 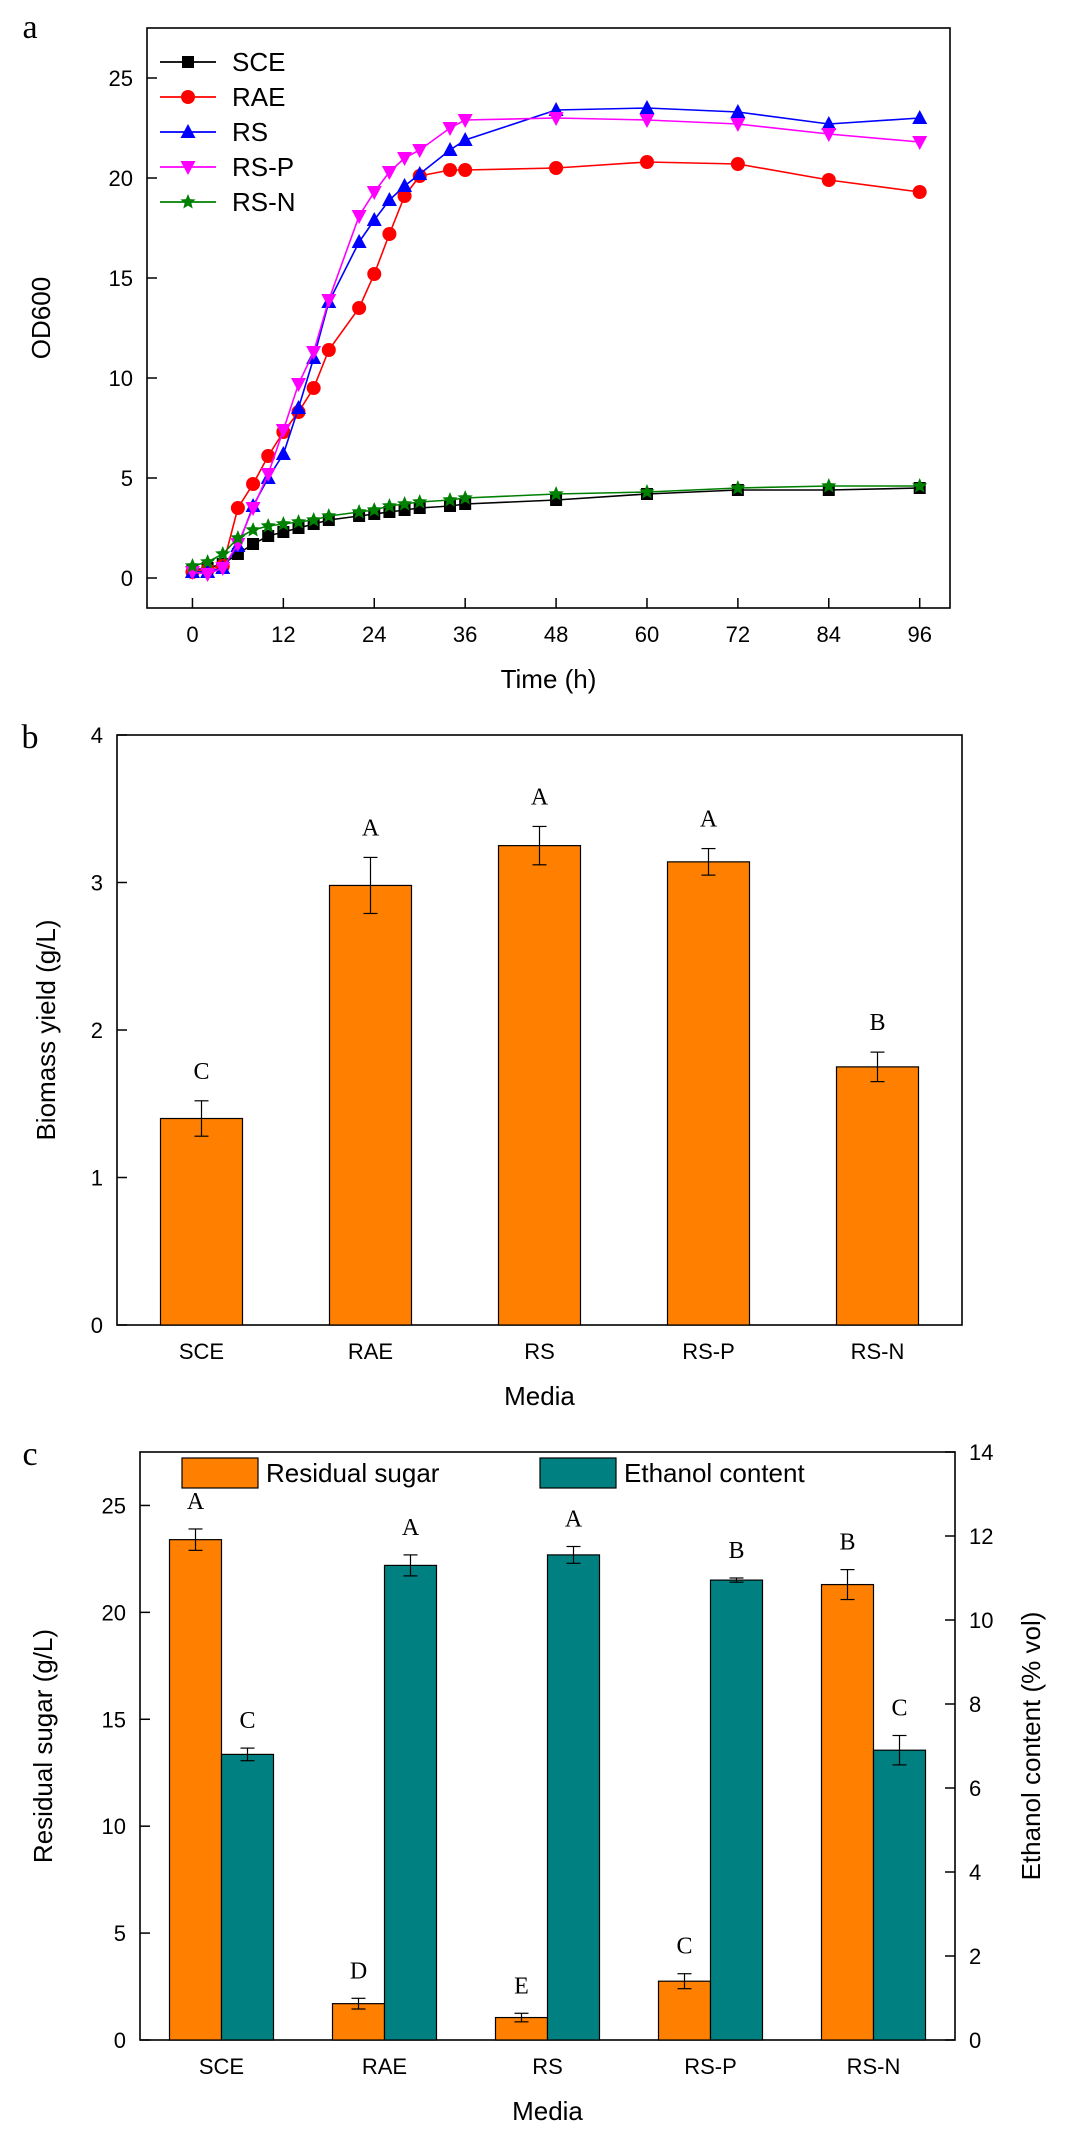 I want to click on x-tick-label: RS, so click(x=539, y=1351).